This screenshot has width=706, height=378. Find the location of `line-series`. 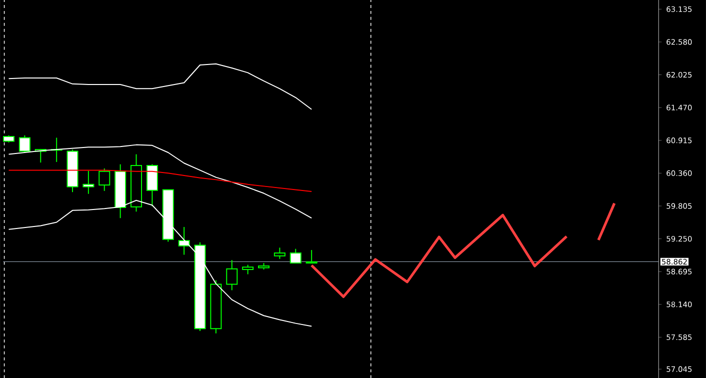

line-series is located at coordinates (439, 256).